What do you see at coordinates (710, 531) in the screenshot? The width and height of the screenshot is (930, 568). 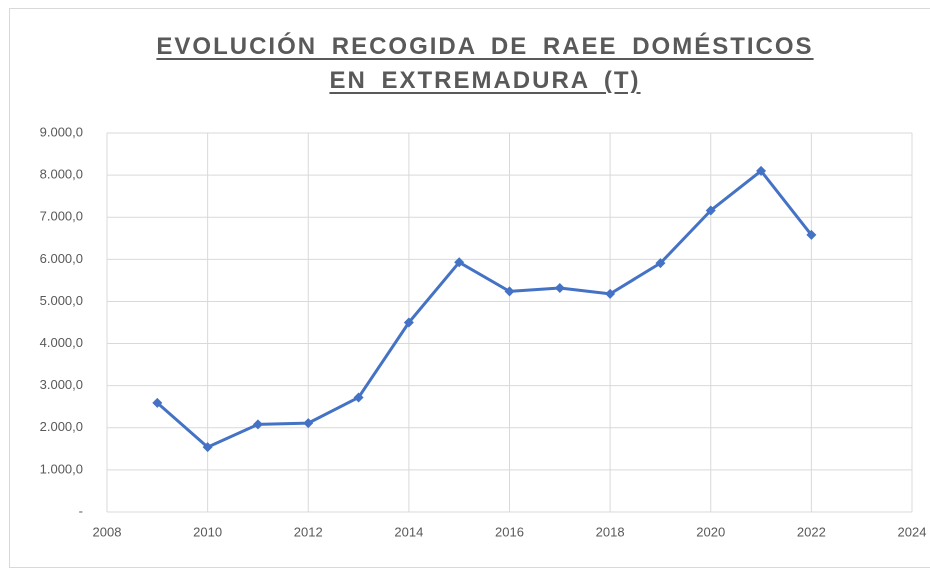 I see `x-tick-label: 2020` at bounding box center [710, 531].